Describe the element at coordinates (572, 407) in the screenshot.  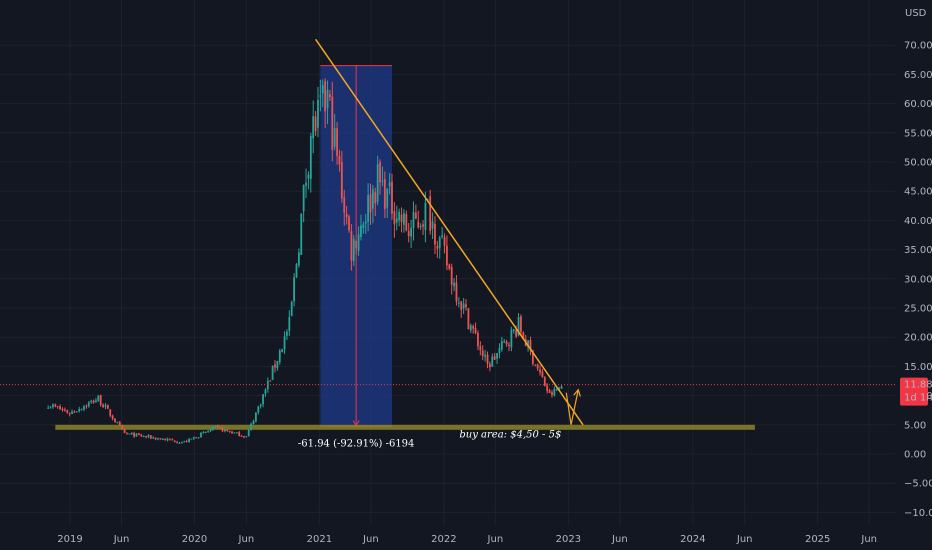
I see `projection-path` at that location.